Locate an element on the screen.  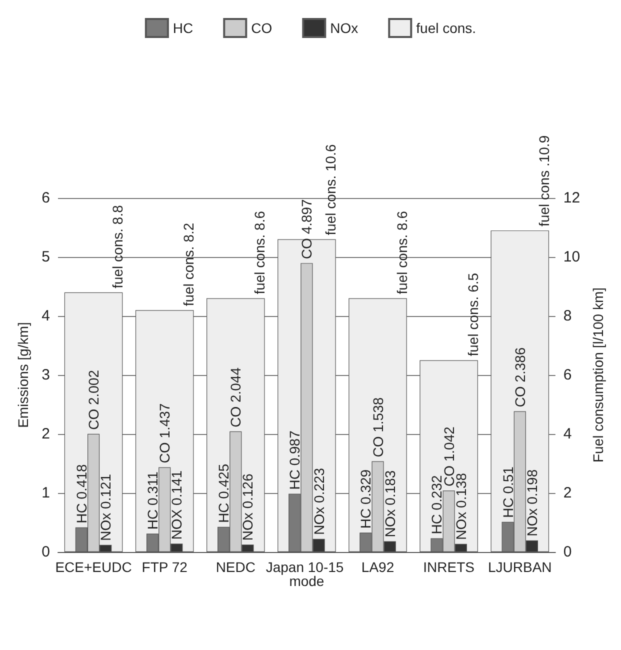
y-tick-label: 6 is located at coordinates (46, 198).